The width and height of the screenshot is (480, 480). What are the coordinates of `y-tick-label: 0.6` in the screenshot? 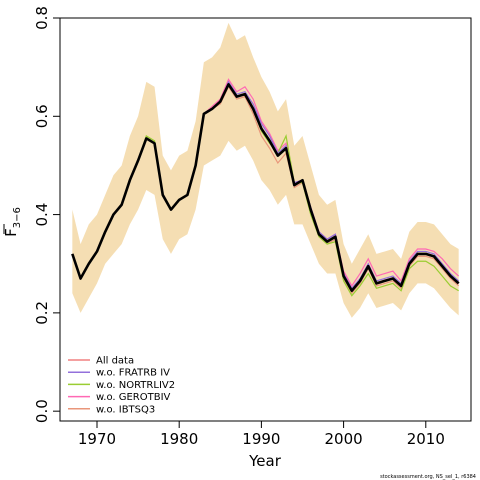 It's located at (42, 116).